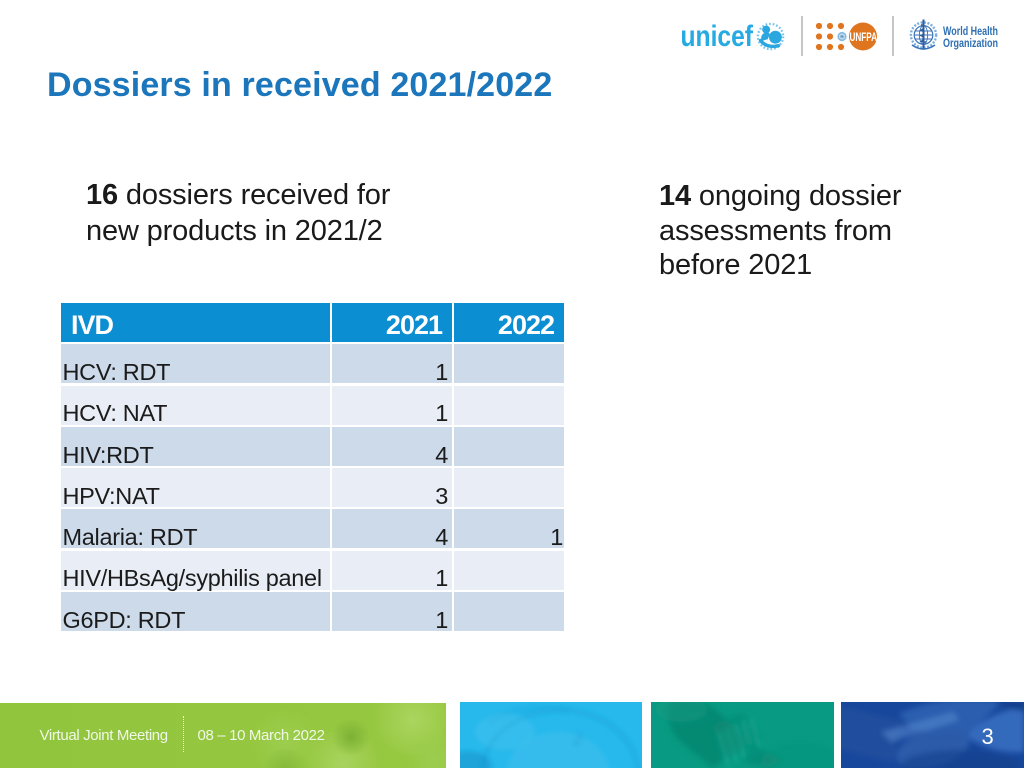 This screenshot has height=768, width=1024. Describe the element at coordinates (864, 38) in the screenshot. I see `svg-text: UNFPA` at that location.